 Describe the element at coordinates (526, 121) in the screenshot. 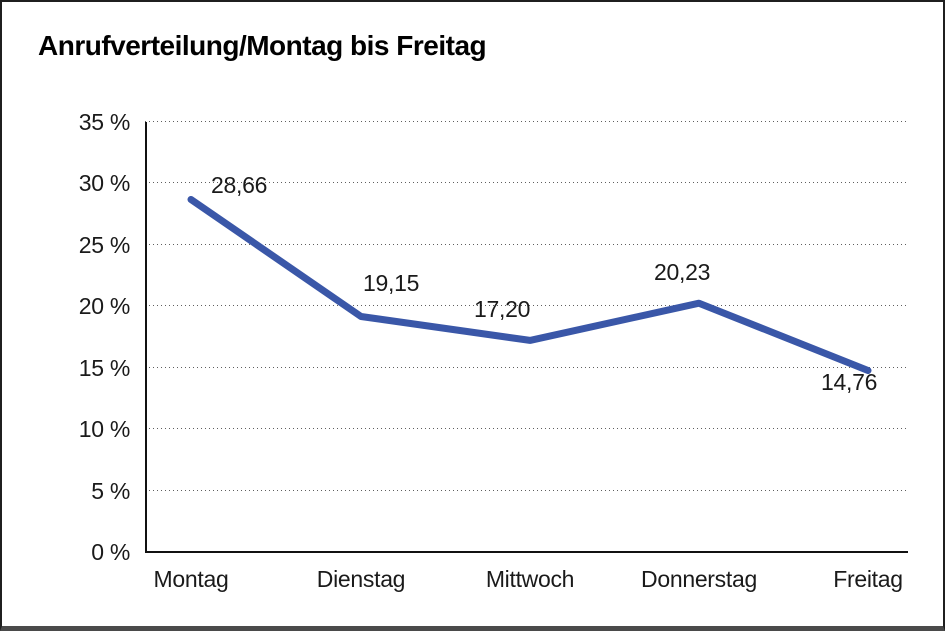

I see `gridline-35-percent` at that location.